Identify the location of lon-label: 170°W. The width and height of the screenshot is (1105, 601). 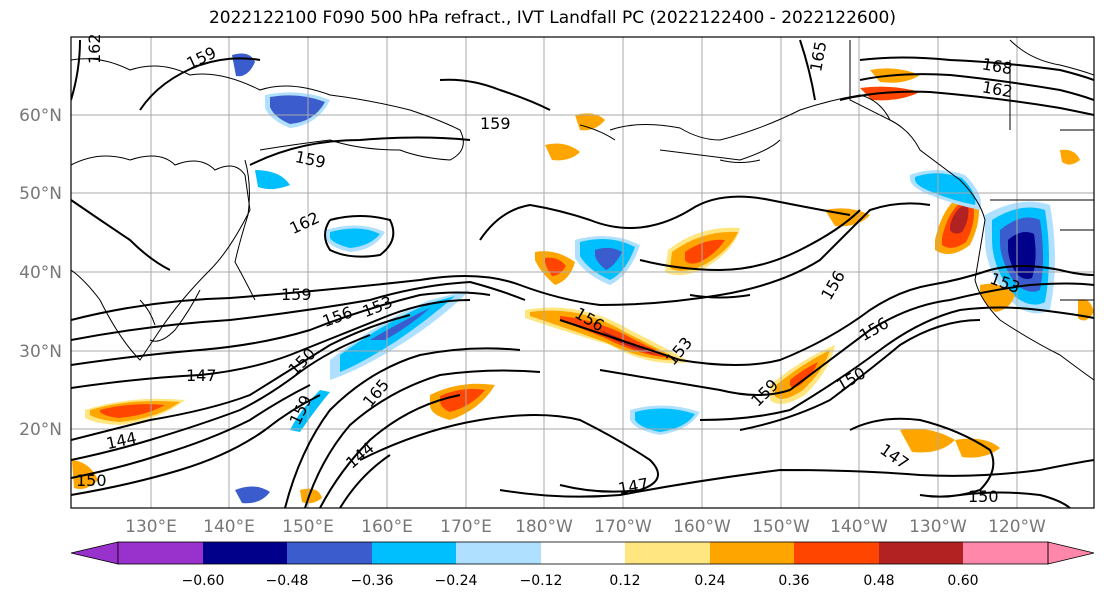
(623, 527).